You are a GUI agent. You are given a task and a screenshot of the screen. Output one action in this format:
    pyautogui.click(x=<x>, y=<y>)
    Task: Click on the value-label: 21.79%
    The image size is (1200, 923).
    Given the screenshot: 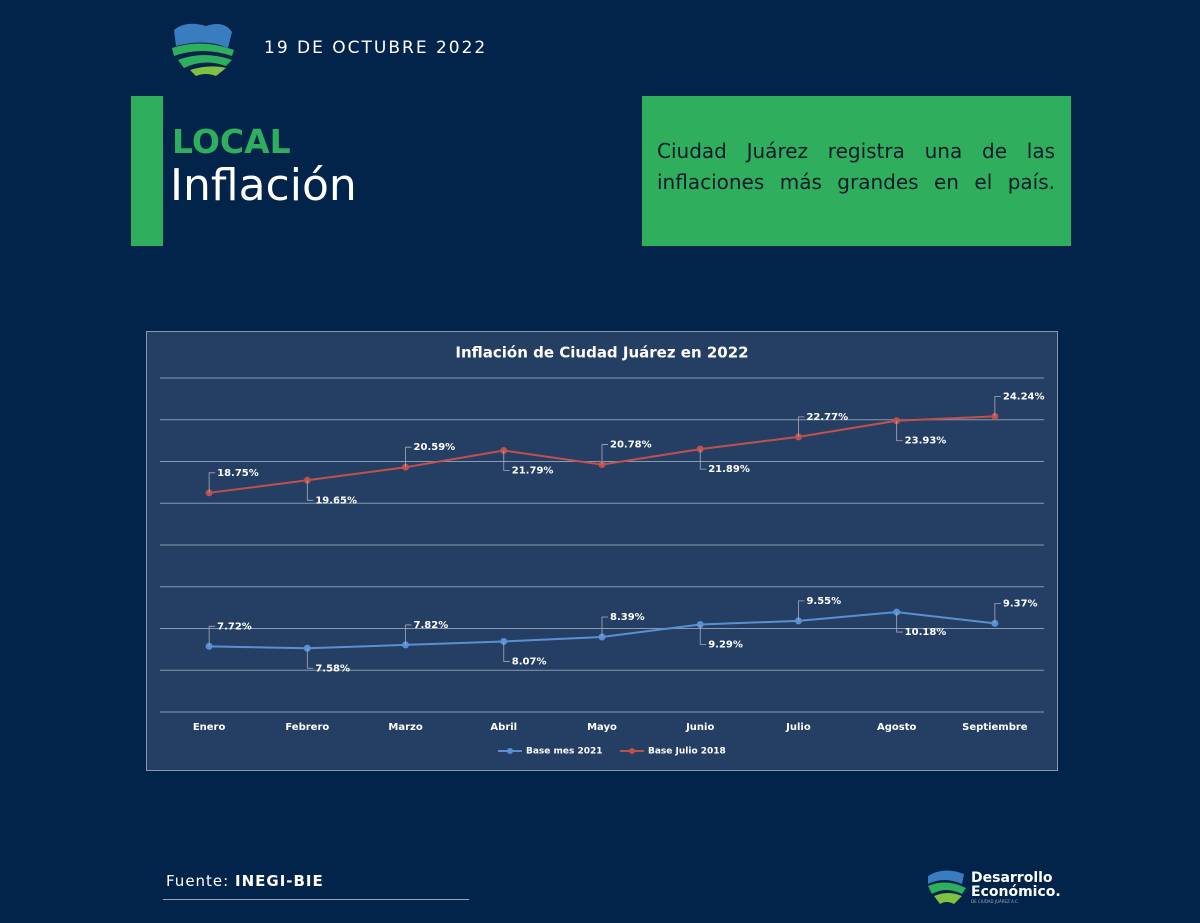 What is the action you would take?
    pyautogui.click(x=533, y=471)
    